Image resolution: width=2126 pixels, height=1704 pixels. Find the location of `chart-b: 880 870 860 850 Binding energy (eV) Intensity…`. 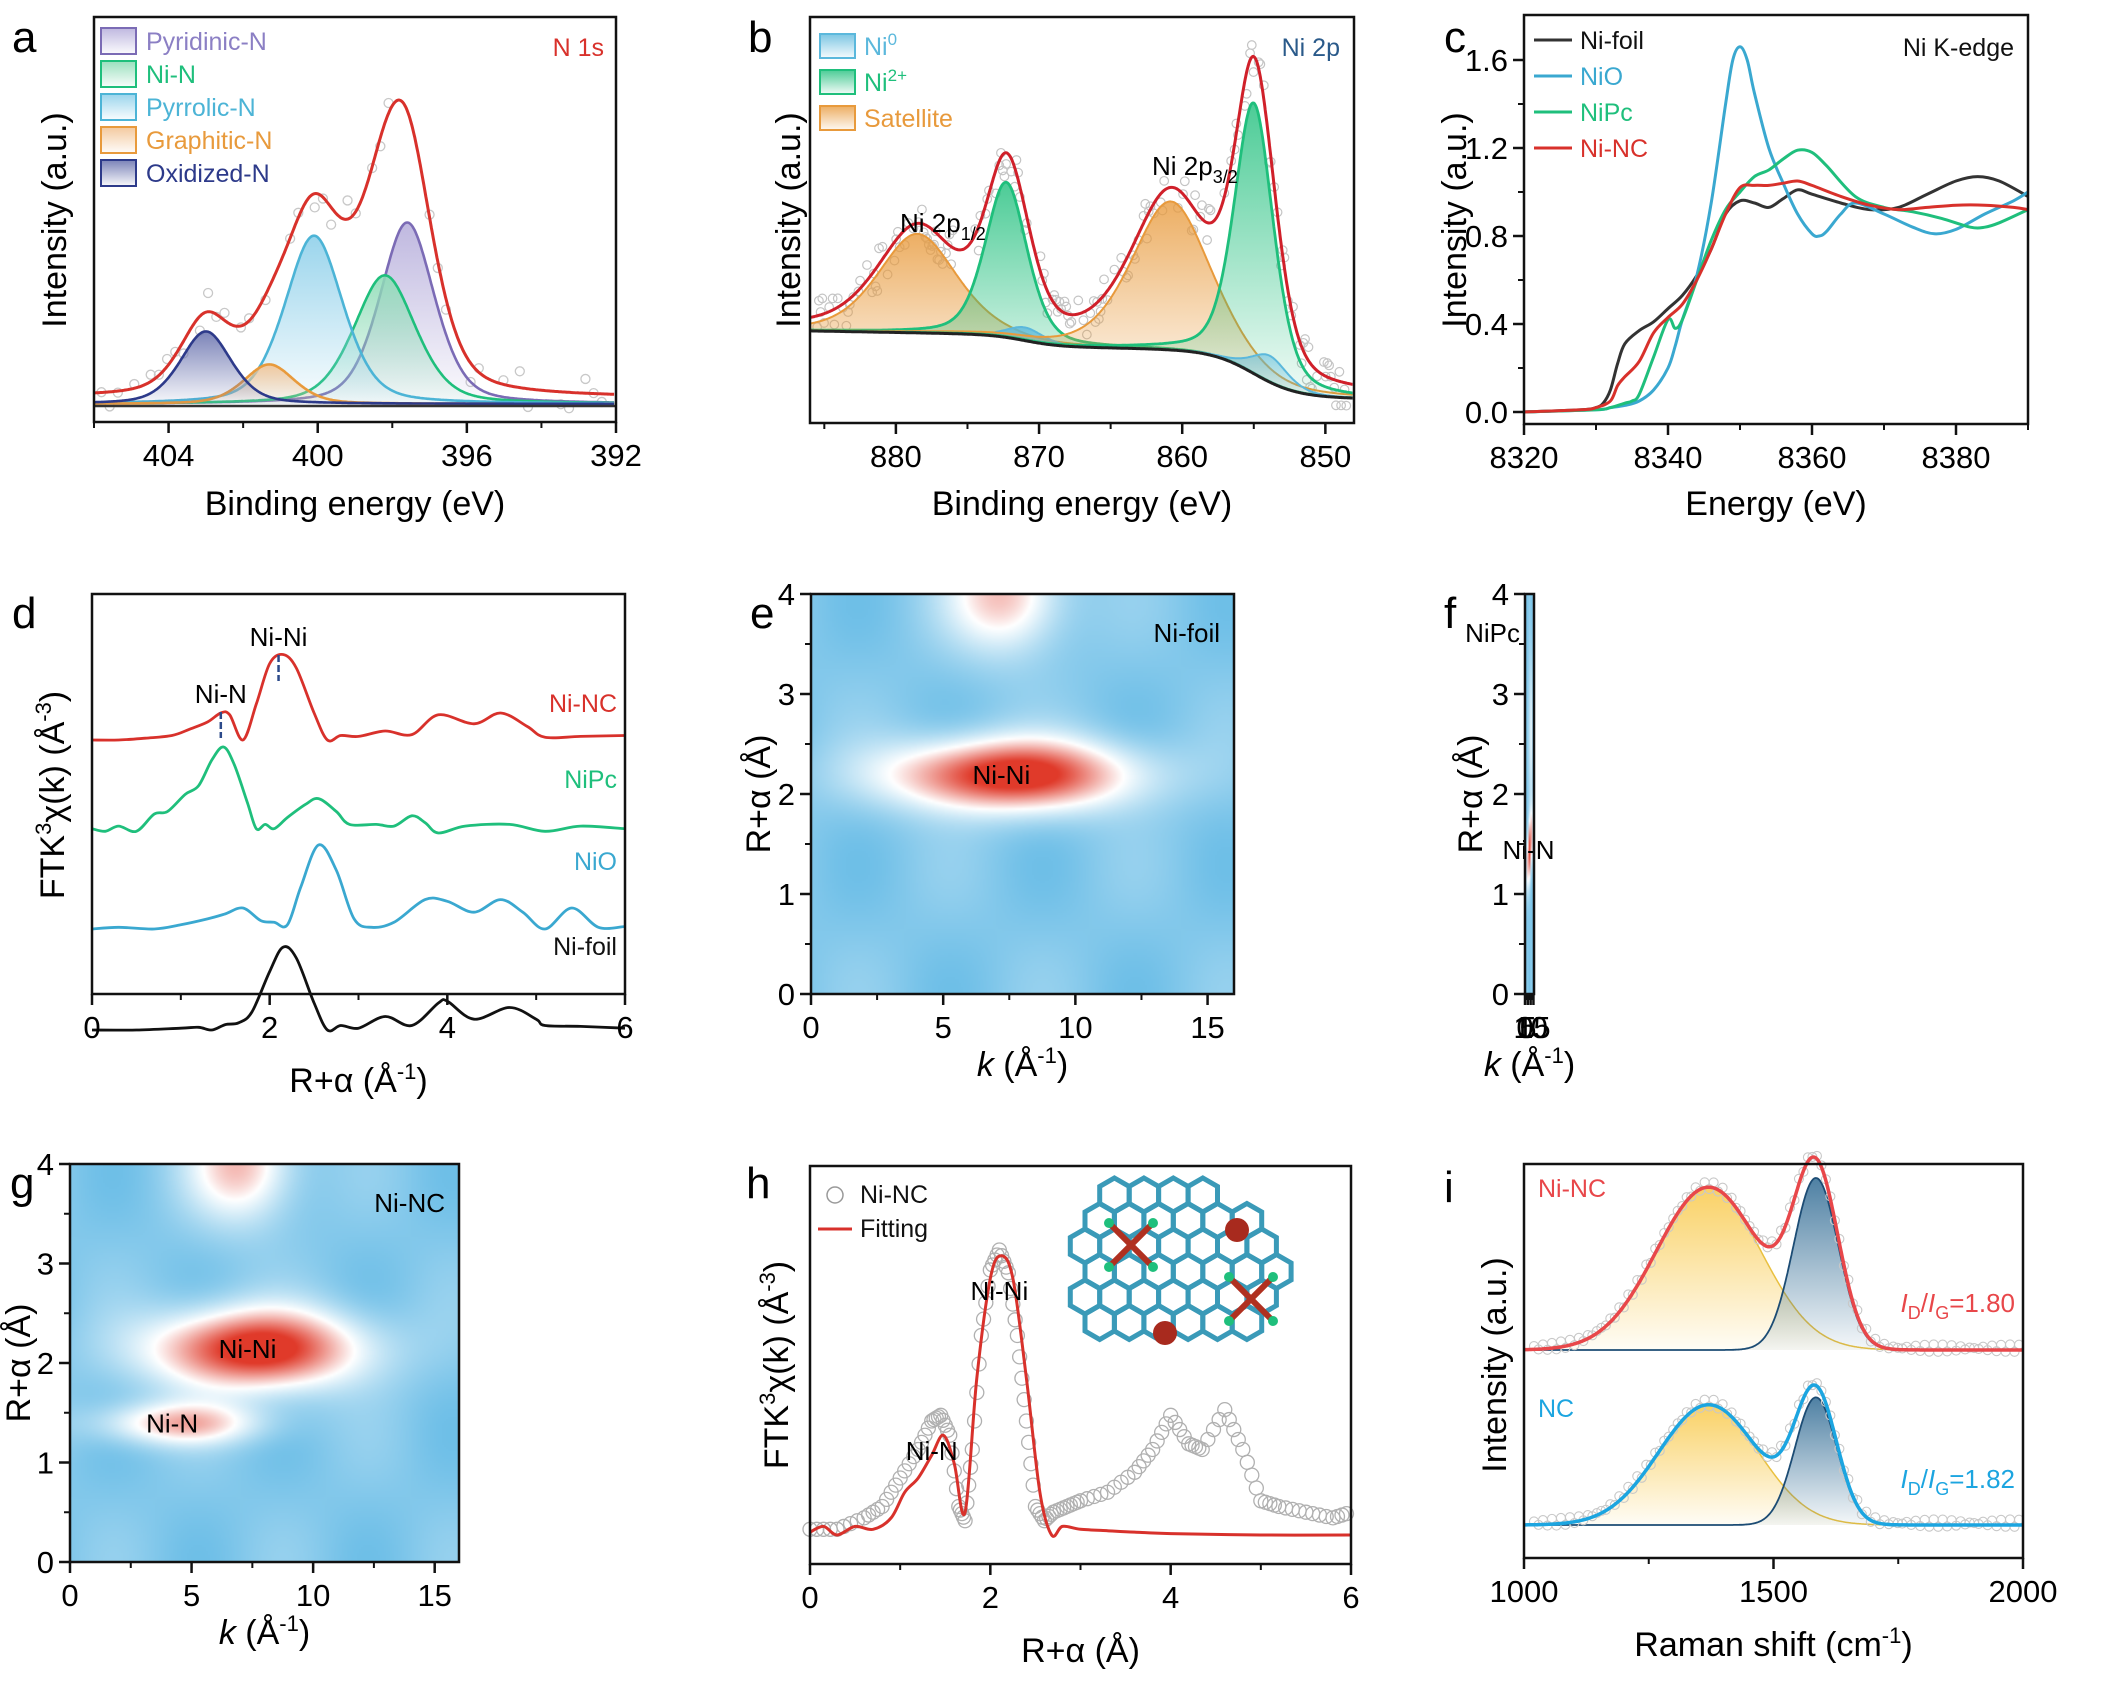

chart-b: 880 870 860 850 Binding energy (eV) Intensity… is located at coordinates (1052, 268).